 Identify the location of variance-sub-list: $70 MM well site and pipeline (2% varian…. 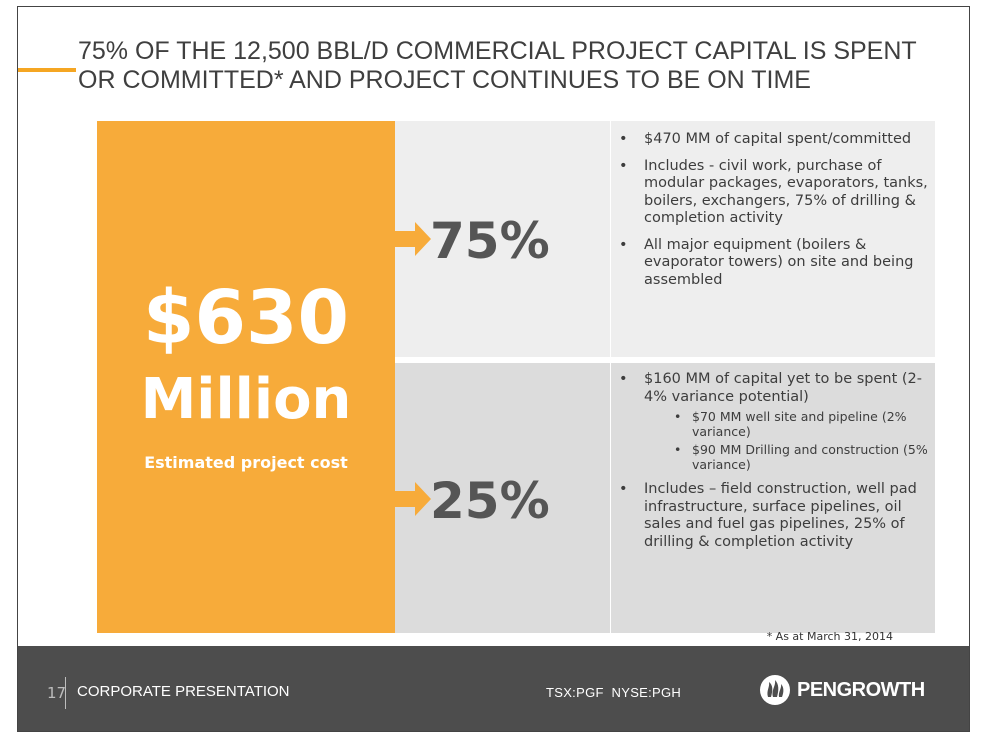
(788, 440).